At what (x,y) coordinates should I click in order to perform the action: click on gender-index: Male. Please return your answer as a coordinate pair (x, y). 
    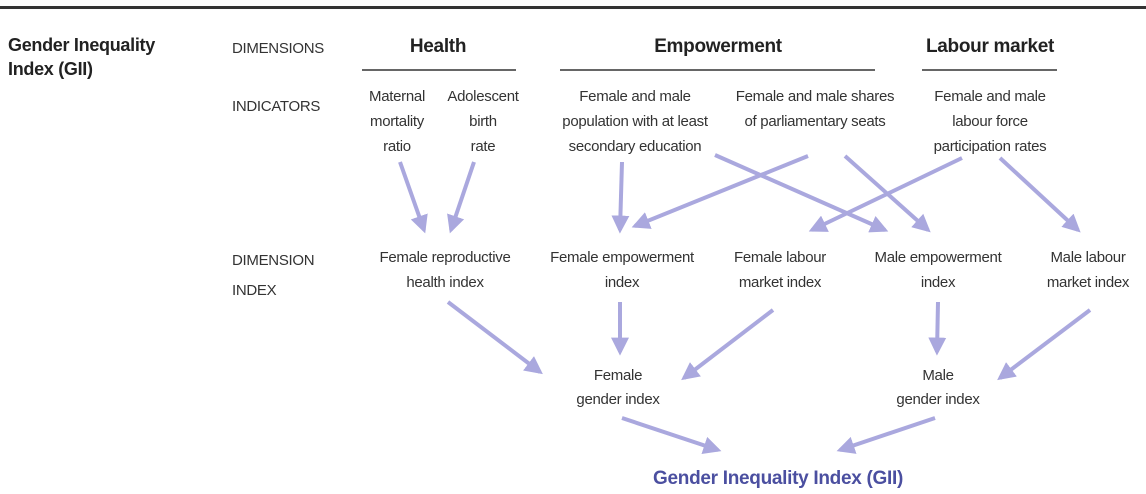
    Looking at the image, I should click on (937, 375).